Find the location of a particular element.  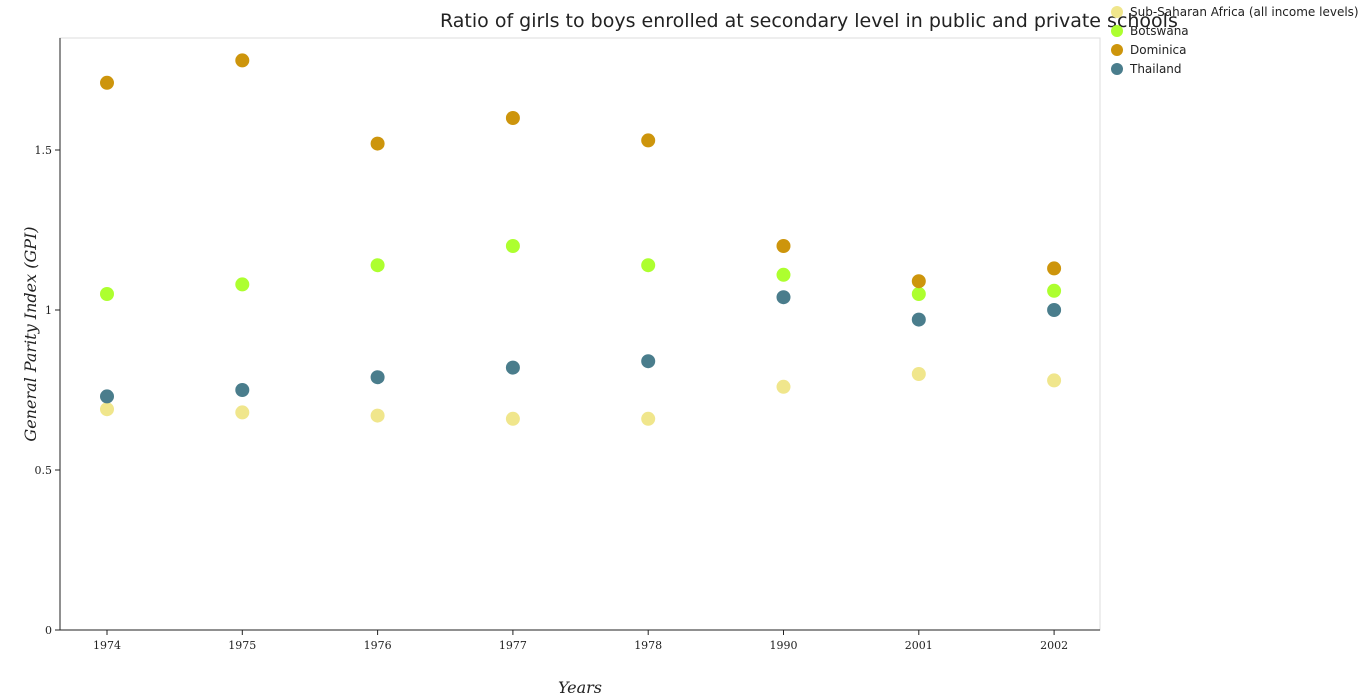

point-thailand-1974 is located at coordinates (107, 396).